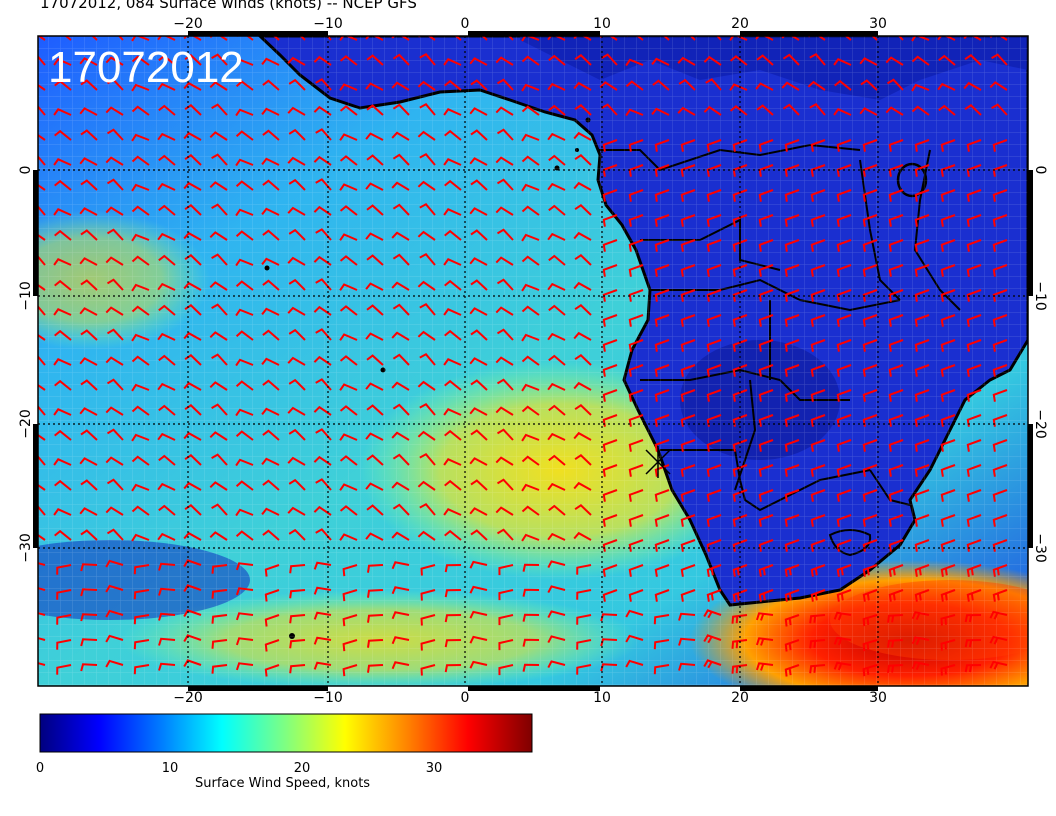 Image resolution: width=1056 pixels, height=816 pixels. Describe the element at coordinates (878, 698) in the screenshot. I see `lon-tick-bottom: 30` at that location.